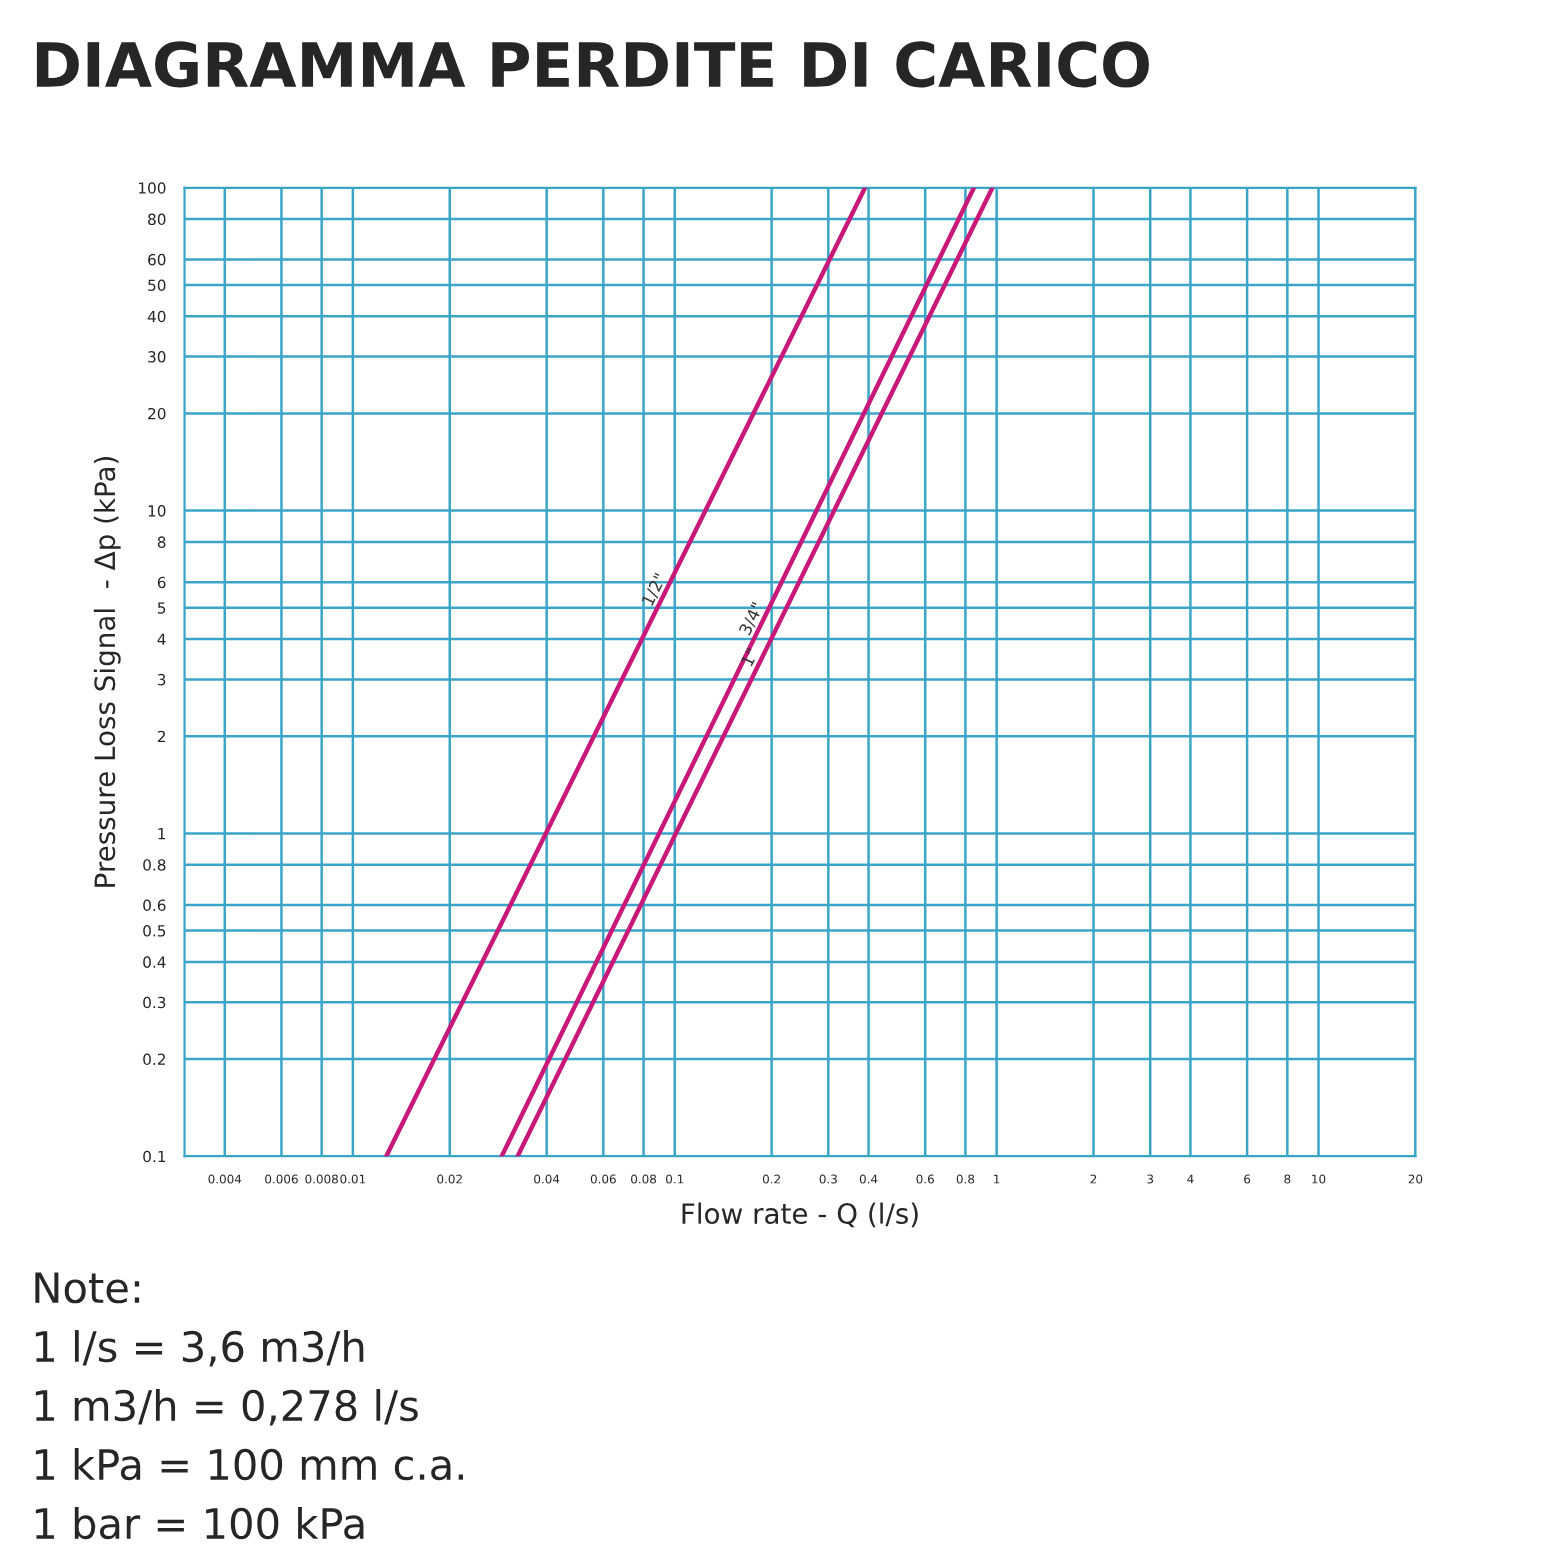  What do you see at coordinates (749, 657) in the screenshot?
I see `text: 1"` at bounding box center [749, 657].